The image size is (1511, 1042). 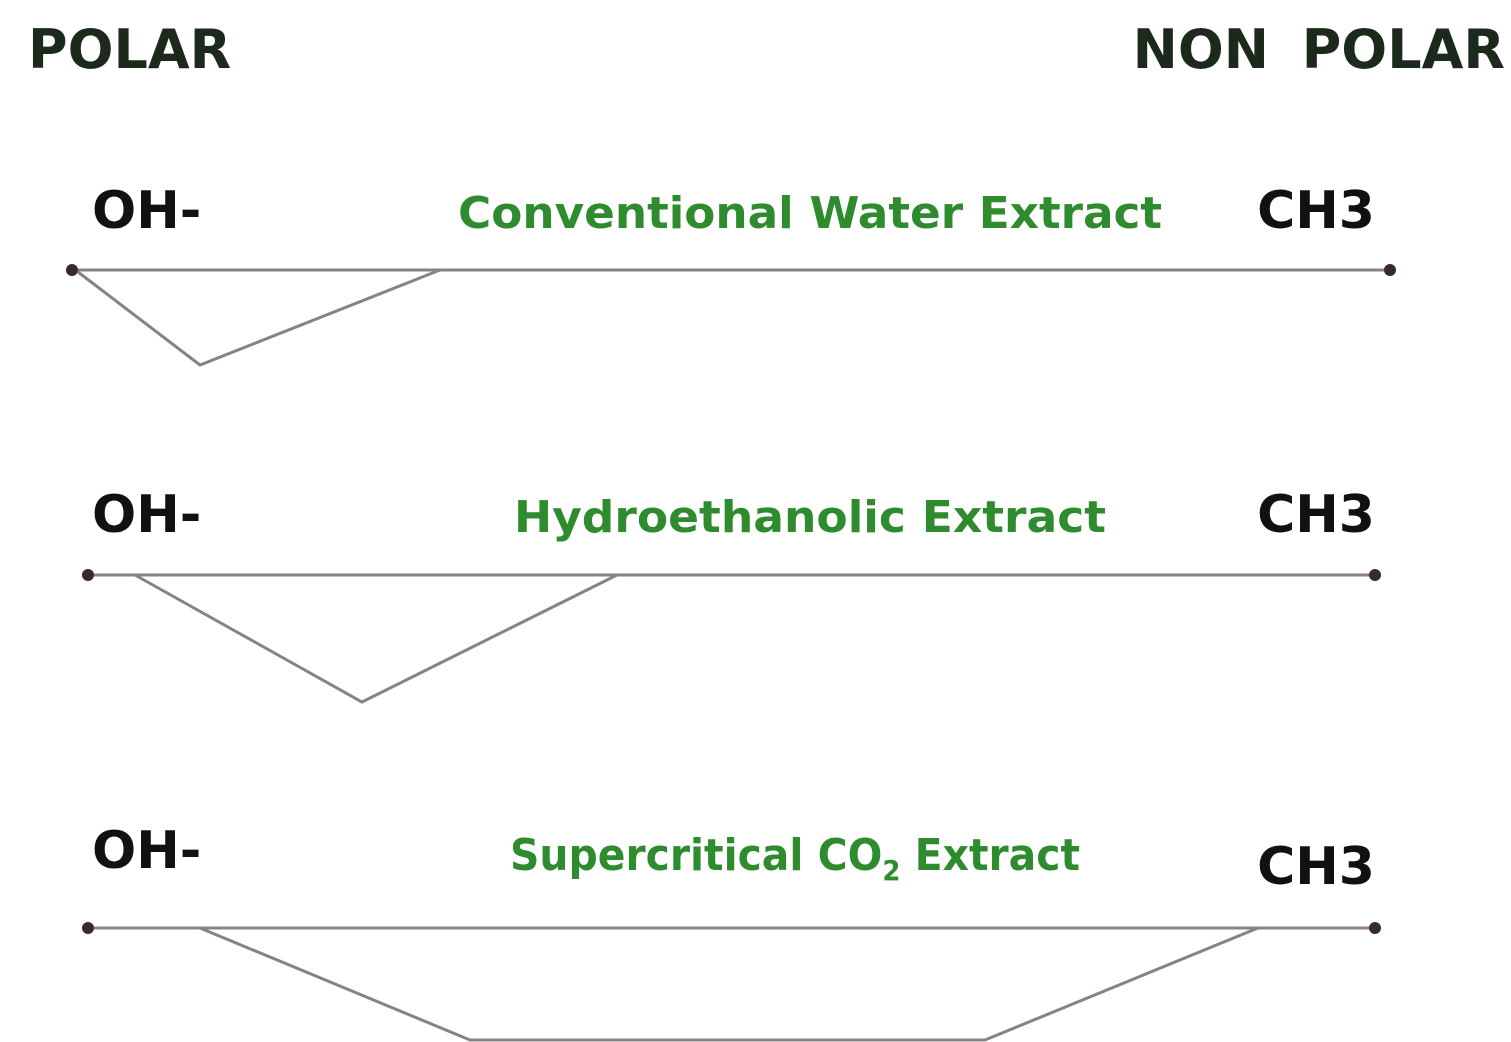 What do you see at coordinates (810, 213) in the screenshot?
I see `extract-label: Conventional Water Extract` at bounding box center [810, 213].